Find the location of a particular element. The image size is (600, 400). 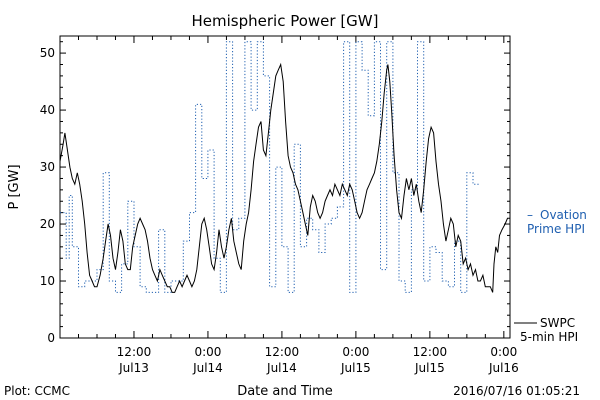

y-tick-label: 0 is located at coordinates (51, 338).